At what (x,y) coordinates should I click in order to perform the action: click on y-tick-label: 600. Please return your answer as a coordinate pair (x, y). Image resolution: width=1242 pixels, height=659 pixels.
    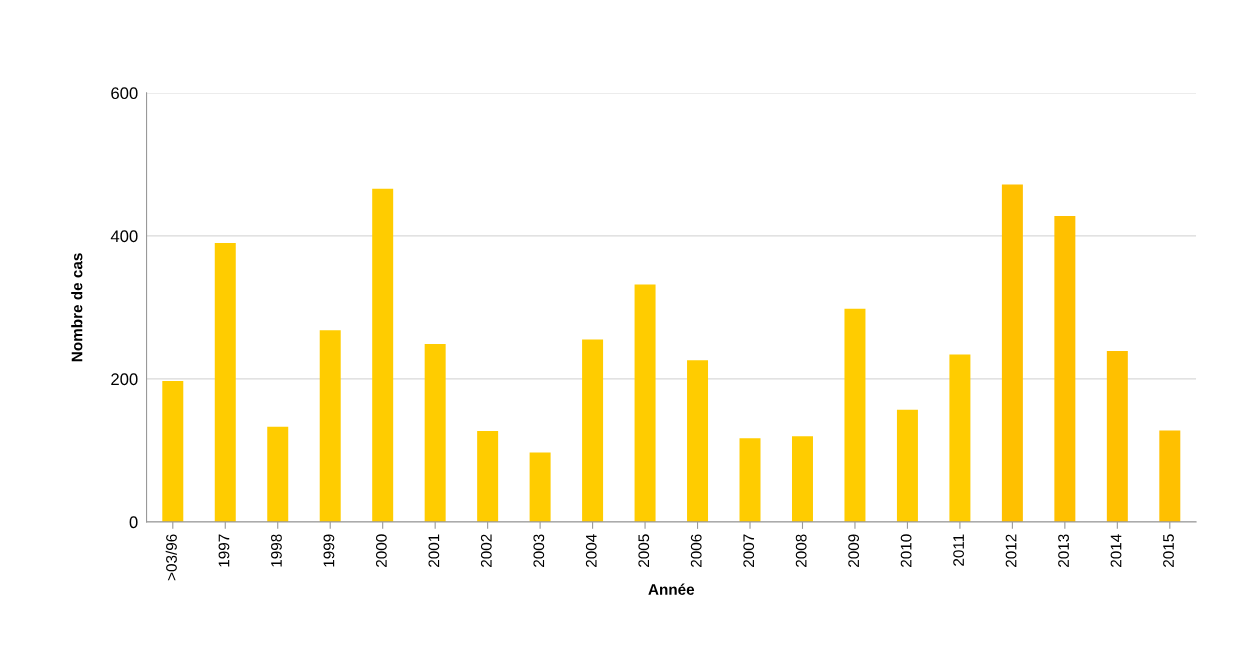
    Looking at the image, I should click on (124, 93).